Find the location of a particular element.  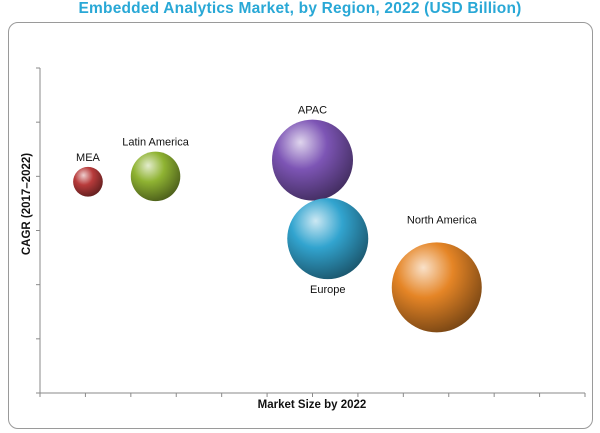

bubble-mea is located at coordinates (88, 181).